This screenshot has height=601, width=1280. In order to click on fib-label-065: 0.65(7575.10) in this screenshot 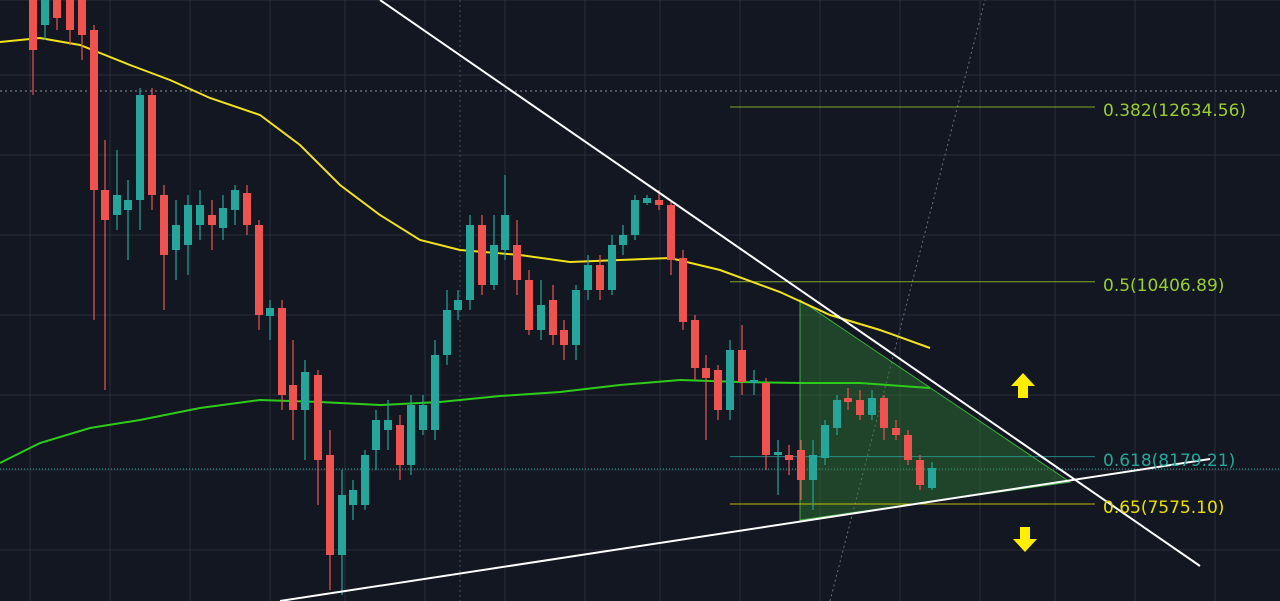, I will do `click(1163, 508)`.